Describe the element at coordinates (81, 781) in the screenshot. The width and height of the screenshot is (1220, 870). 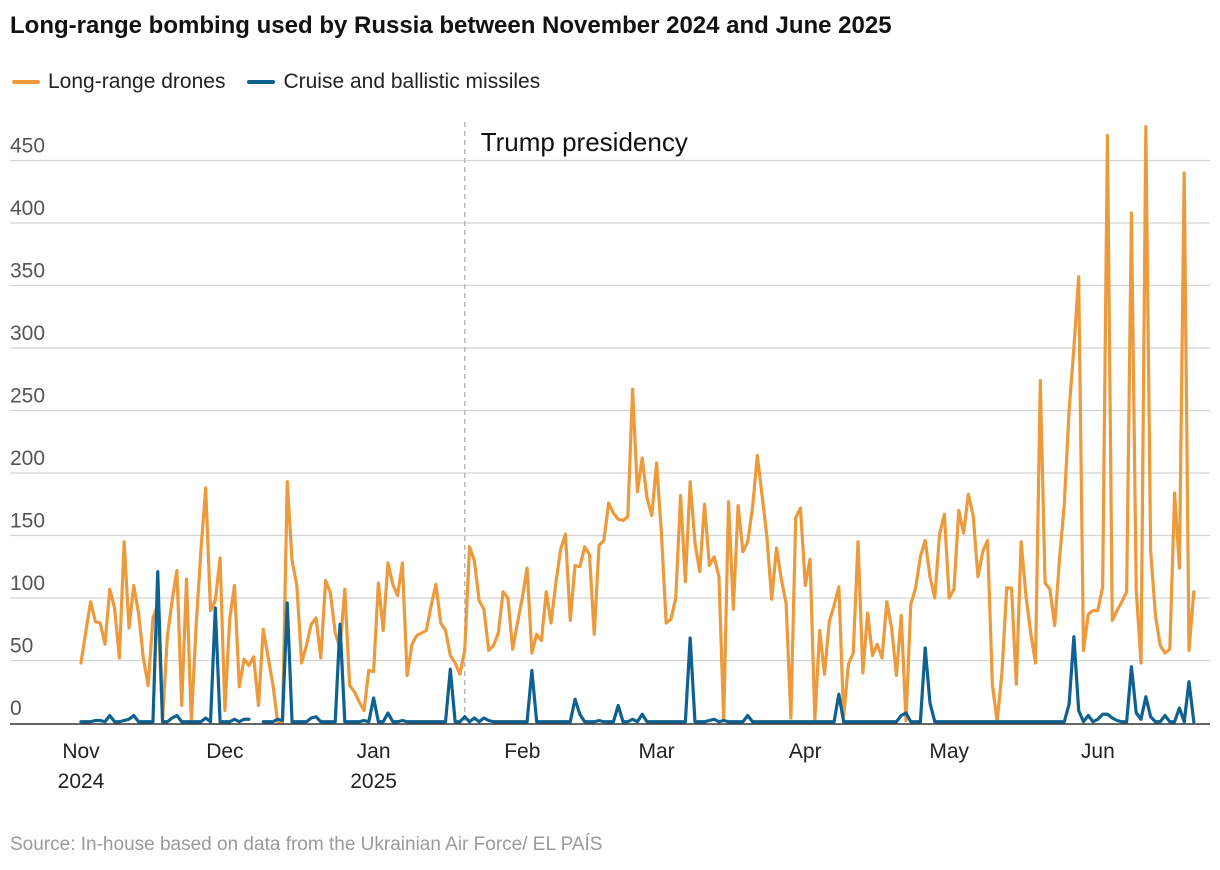
I see `x-tick-year-label: 2024` at that location.